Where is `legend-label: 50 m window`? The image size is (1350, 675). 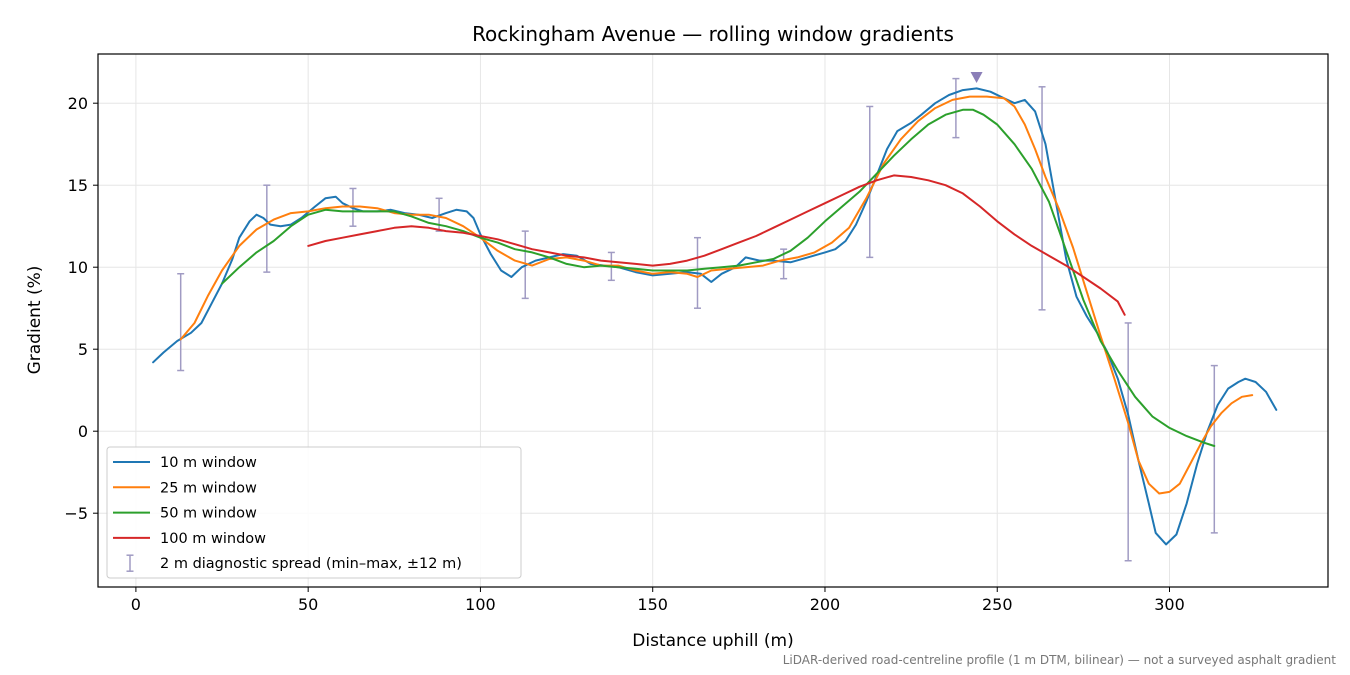 legend-label: 50 m window is located at coordinates (208, 514).